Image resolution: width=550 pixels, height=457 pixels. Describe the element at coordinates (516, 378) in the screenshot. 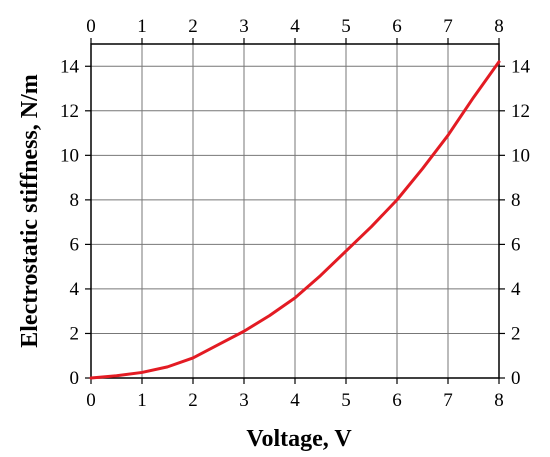

I see `y-tick-label-right: 0` at that location.